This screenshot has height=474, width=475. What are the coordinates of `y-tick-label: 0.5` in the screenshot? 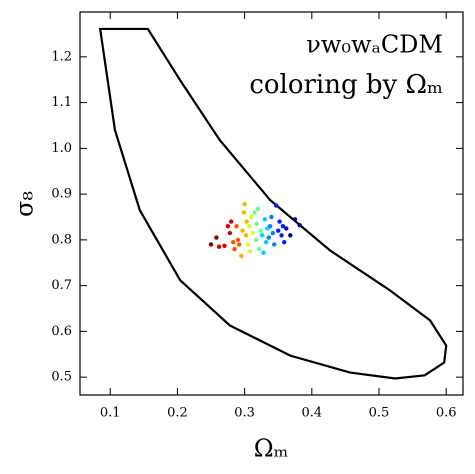 It's located at (61, 377).